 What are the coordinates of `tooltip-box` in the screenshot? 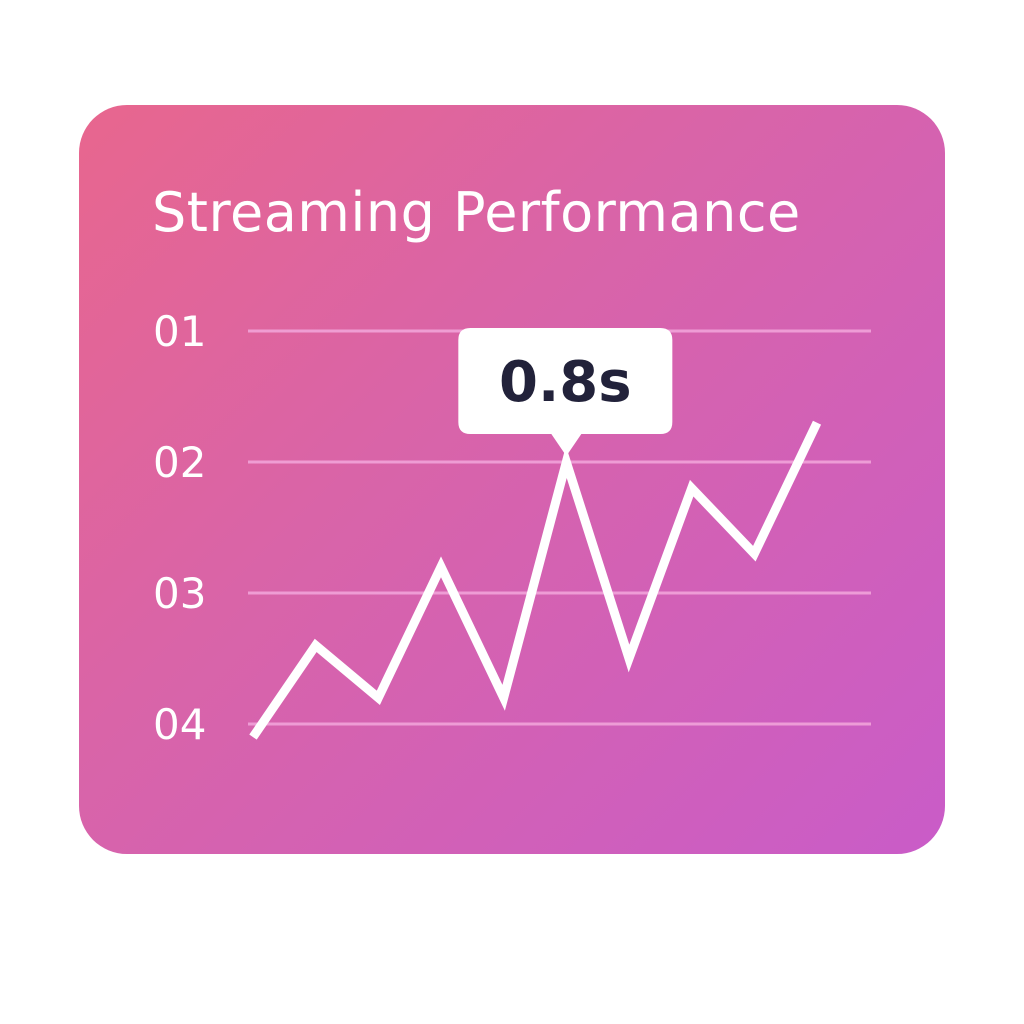 It's located at (565, 392).